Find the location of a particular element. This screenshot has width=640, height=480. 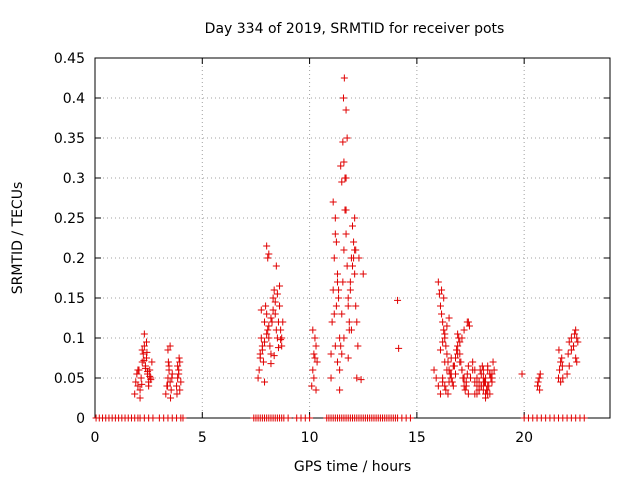

y-tick-label: 0.25 is located at coordinates (69, 219).